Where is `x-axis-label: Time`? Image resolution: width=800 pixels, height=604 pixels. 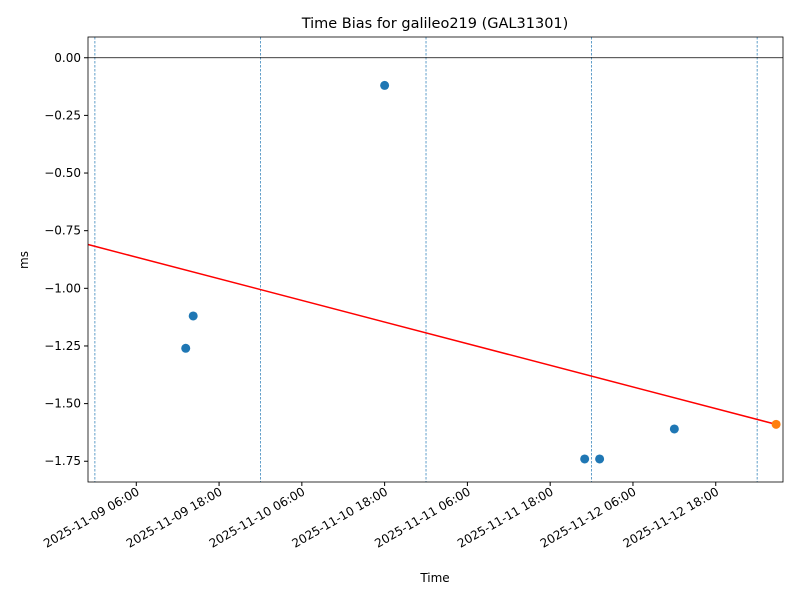
x-axis-label: Time is located at coordinates (434, 578).